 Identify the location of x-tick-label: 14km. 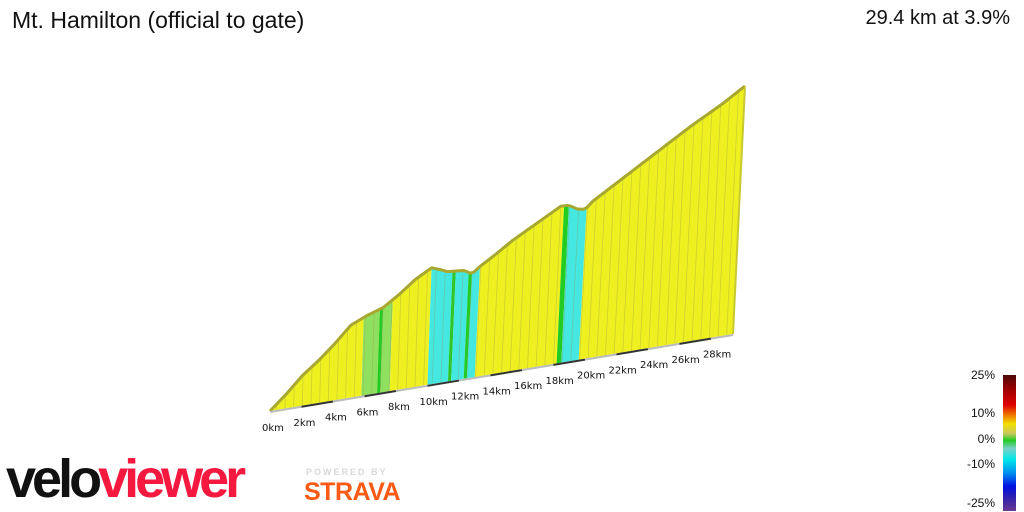
(496, 391).